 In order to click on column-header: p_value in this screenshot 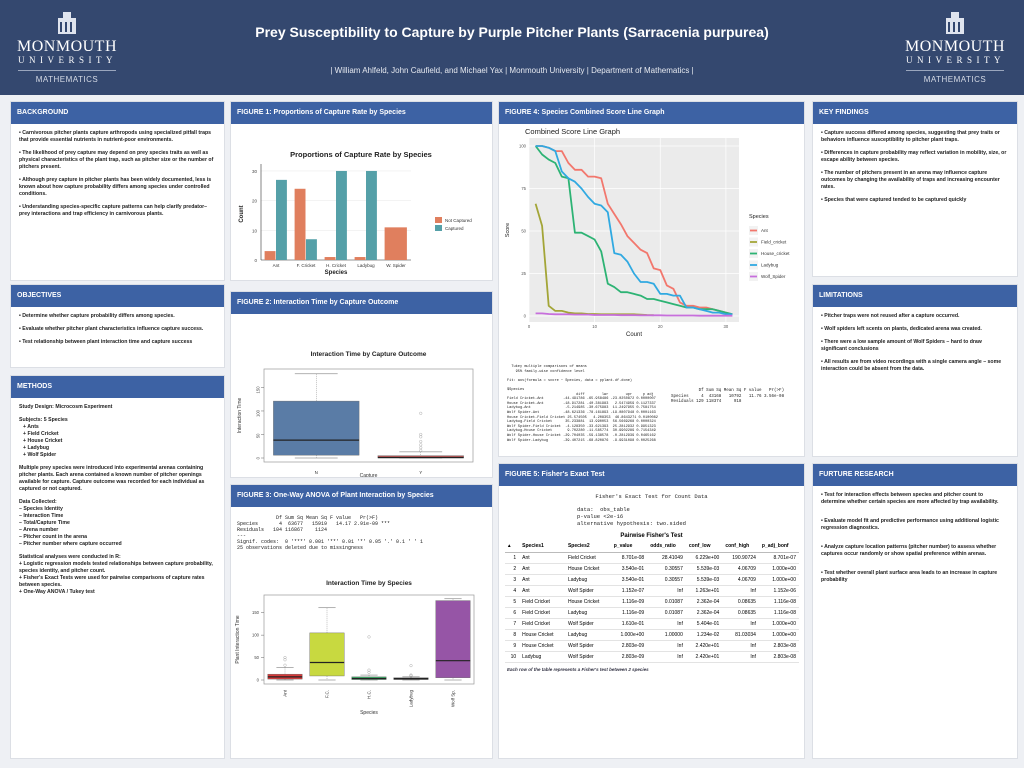, I will do `click(629, 547)`.